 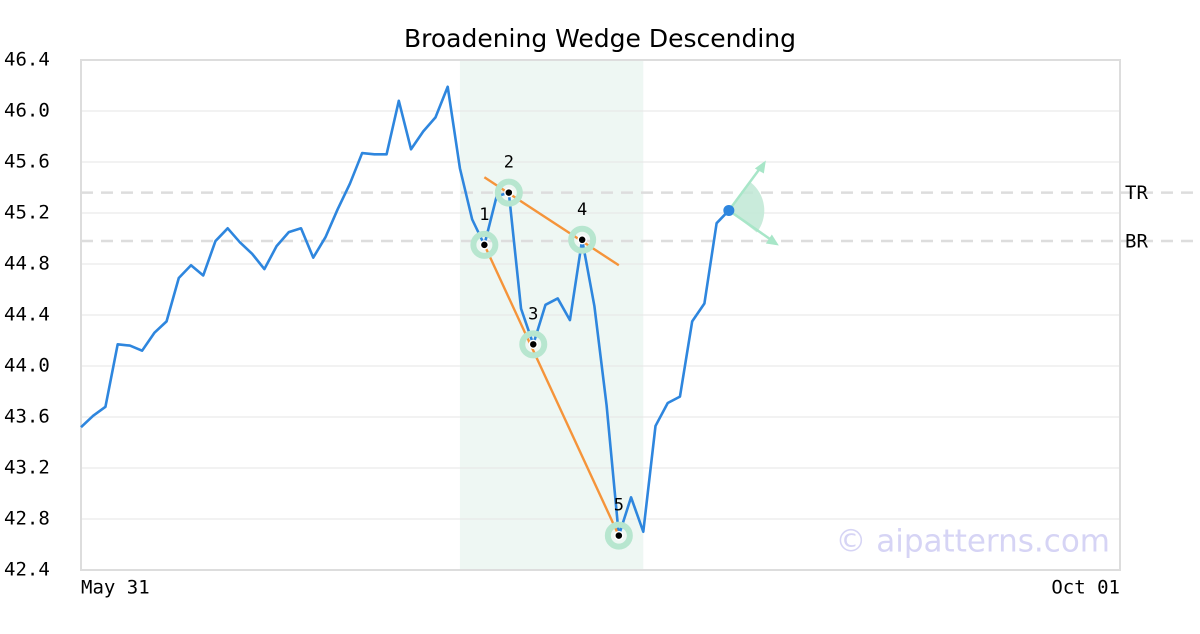 I want to click on level-label: BR, so click(x=1136, y=242).